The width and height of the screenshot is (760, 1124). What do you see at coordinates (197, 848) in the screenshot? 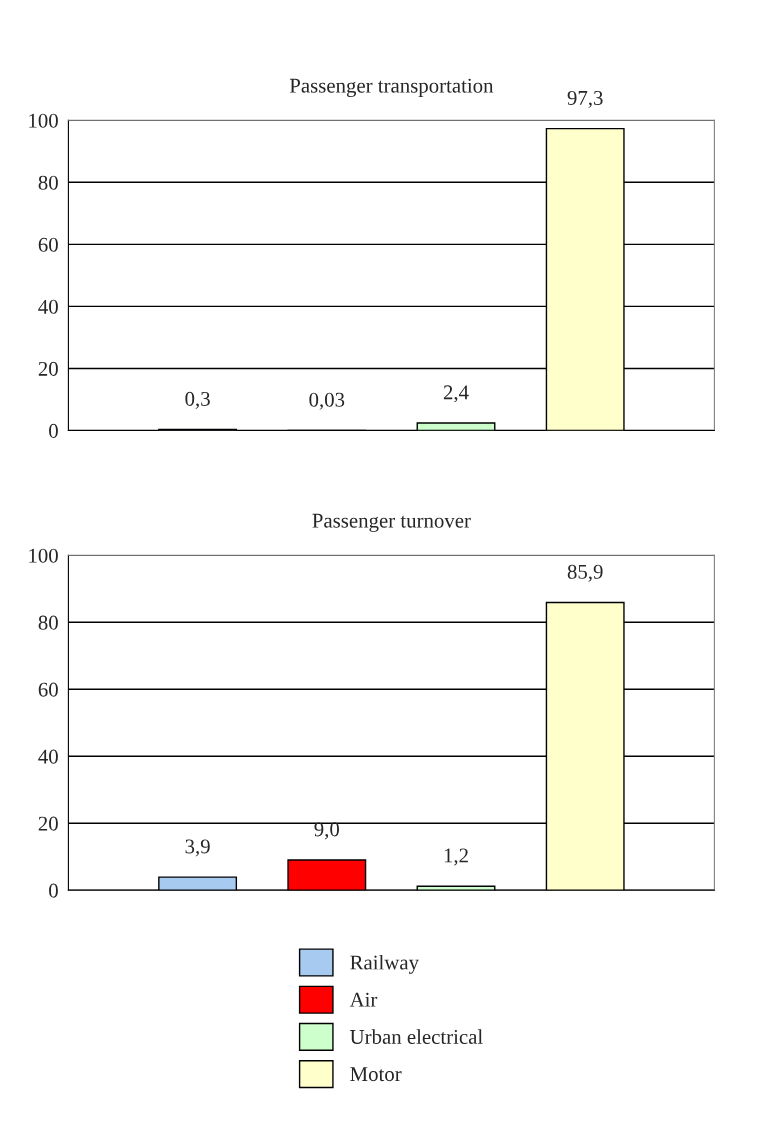
I see `data-label: 3,9` at bounding box center [197, 848].